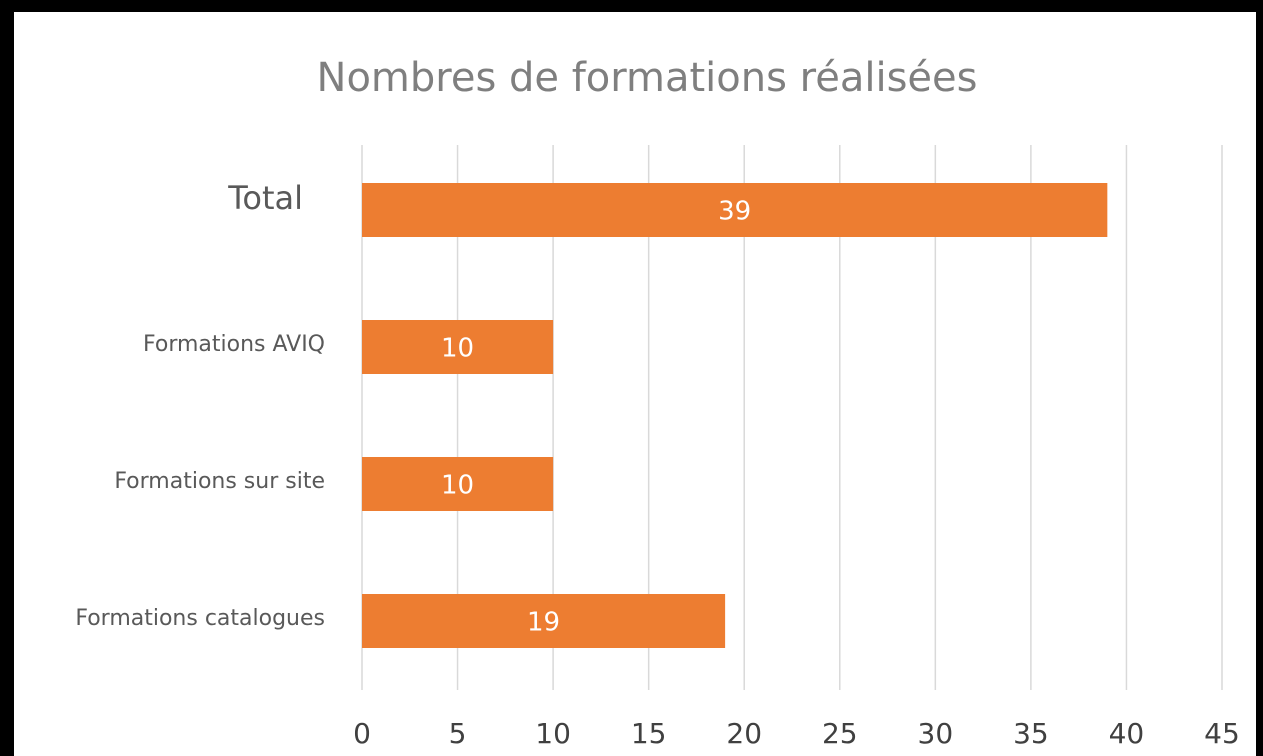 The height and width of the screenshot is (756, 1263). I want to click on x-tick-label: 30, so click(936, 733).